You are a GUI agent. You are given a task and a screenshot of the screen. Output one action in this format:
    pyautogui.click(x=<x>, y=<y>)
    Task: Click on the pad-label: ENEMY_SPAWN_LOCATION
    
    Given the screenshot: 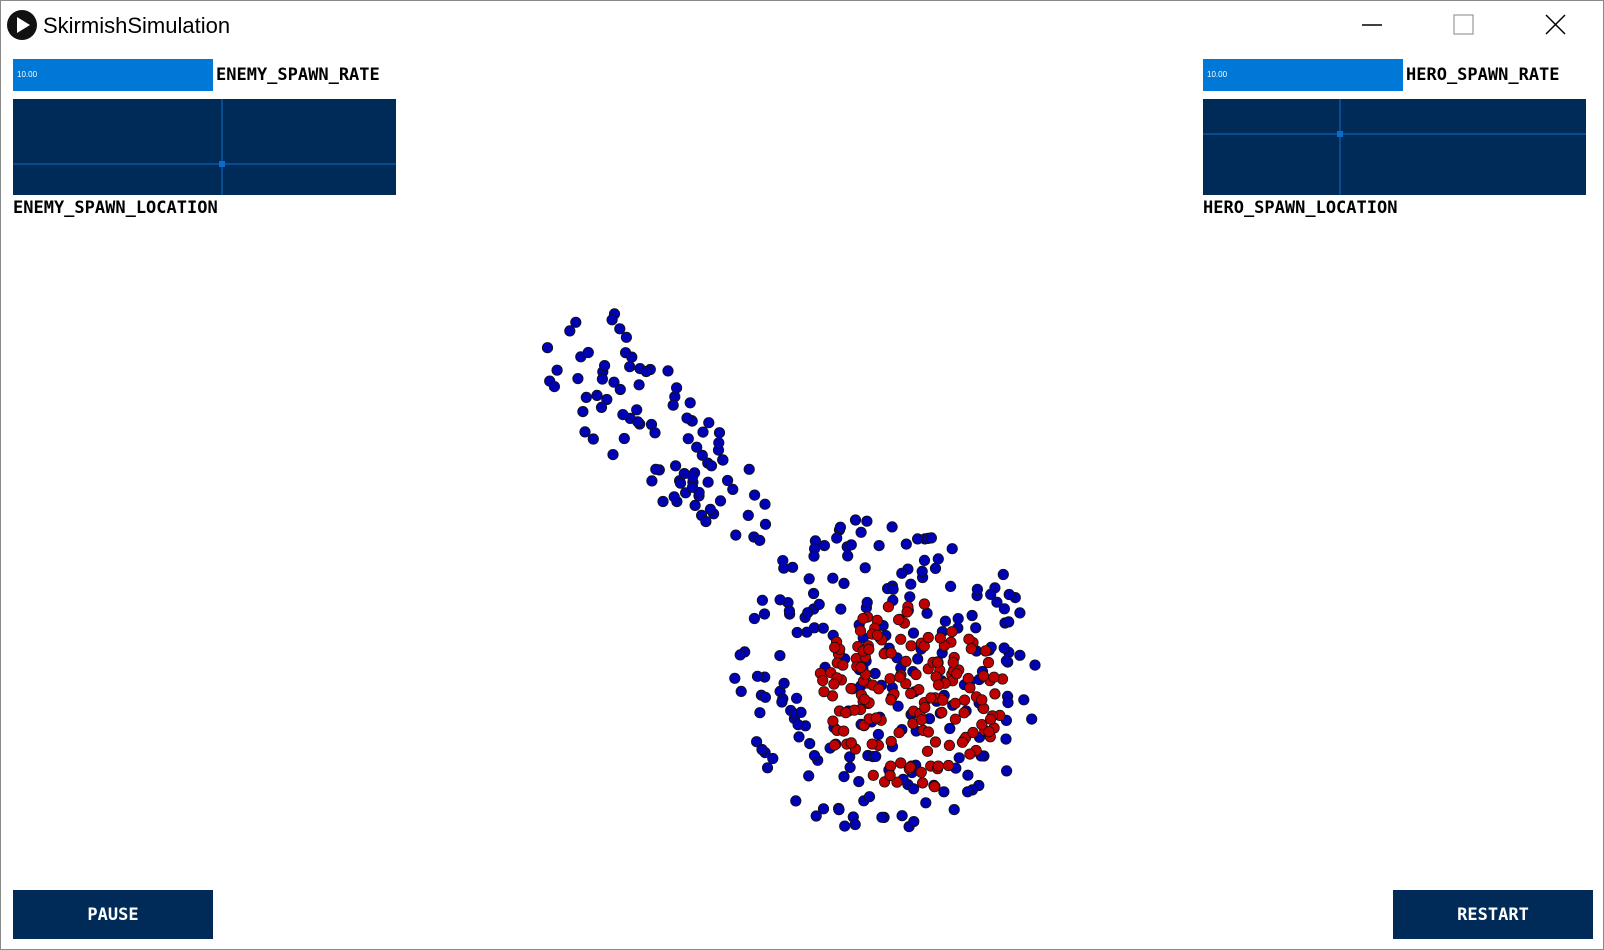 What is the action you would take?
    pyautogui.click(x=115, y=208)
    